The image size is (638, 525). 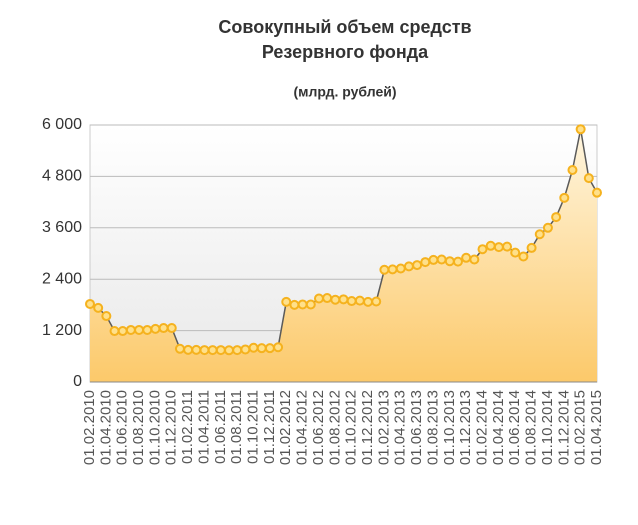 What do you see at coordinates (345, 92) in the screenshot?
I see `chart-subtitle: (млрд. рублей)` at bounding box center [345, 92].